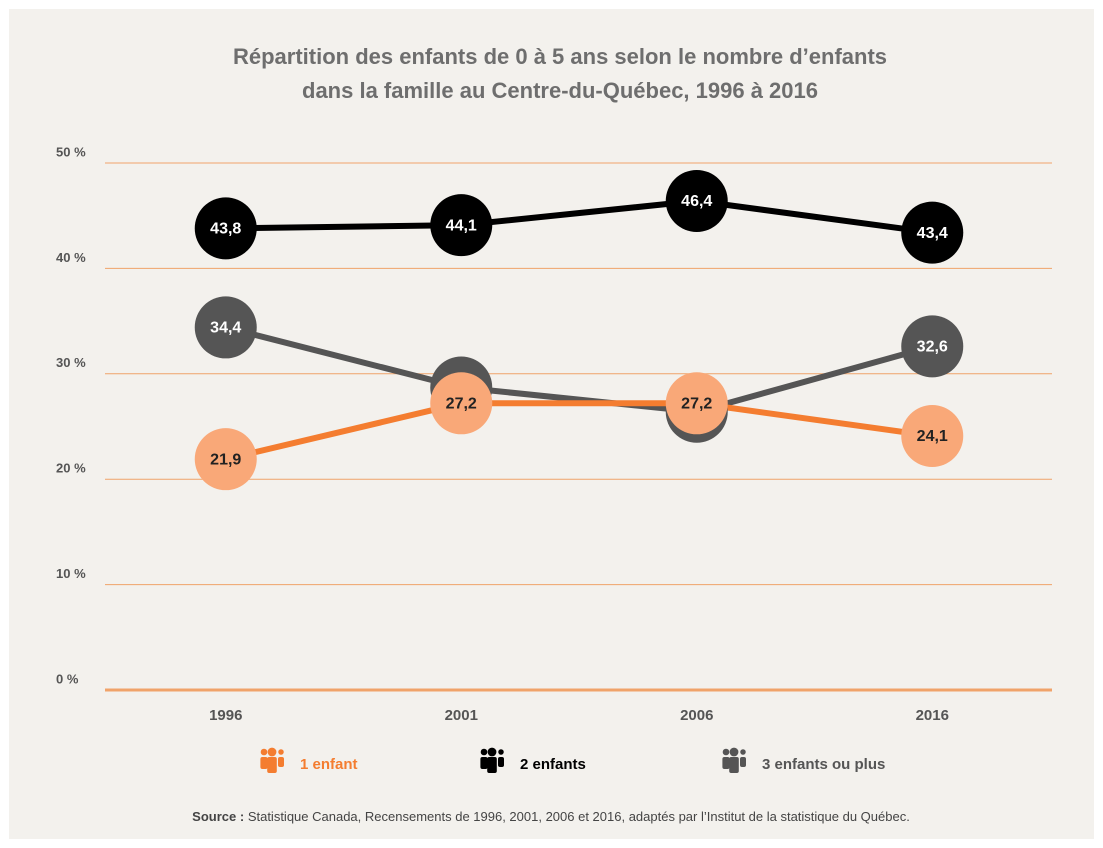 Image resolution: width=1103 pixels, height=848 pixels. What do you see at coordinates (932, 715) in the screenshot?
I see `x-tick-label: 2016` at bounding box center [932, 715].